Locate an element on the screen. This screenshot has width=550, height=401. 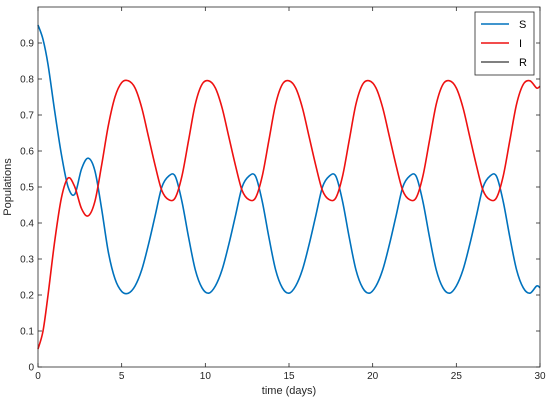
x-tick-label: 20 is located at coordinates (373, 376).